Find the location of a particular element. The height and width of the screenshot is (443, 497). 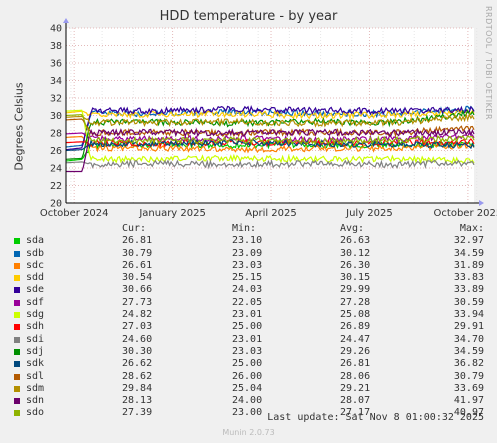

legend-cur: 27.03 is located at coordinates (137, 327).